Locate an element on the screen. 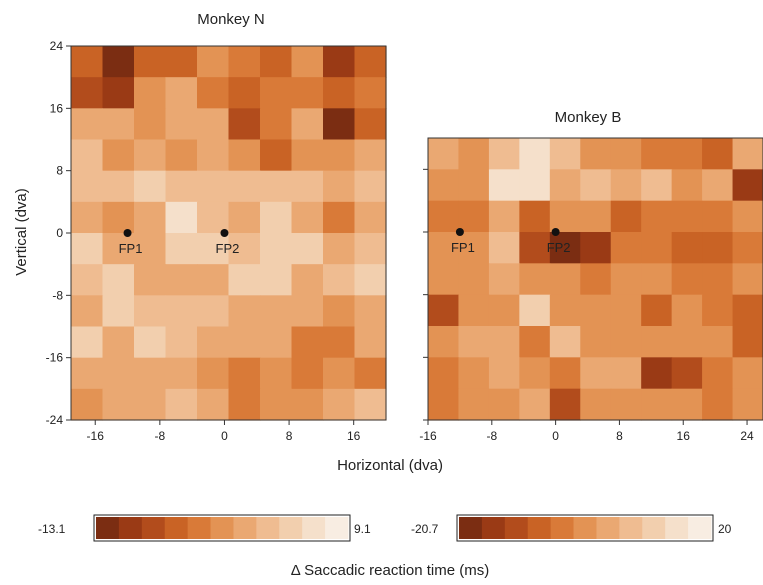 Image resolution: width=763 pixels, height=585 pixels. fixation-markers-monkey-b: FP1 FP2 is located at coordinates (511, 241).